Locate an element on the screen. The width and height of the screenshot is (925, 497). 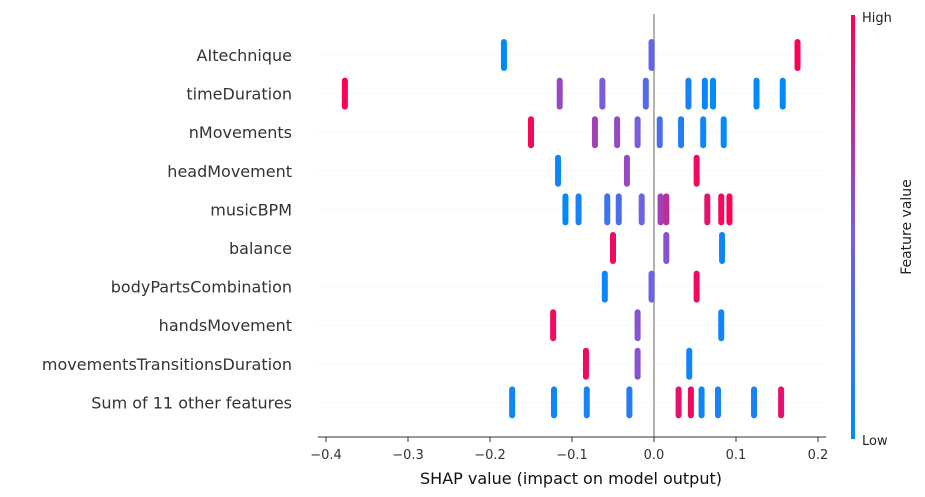
colorbar: High Low Feature value is located at coordinates (883, 230).